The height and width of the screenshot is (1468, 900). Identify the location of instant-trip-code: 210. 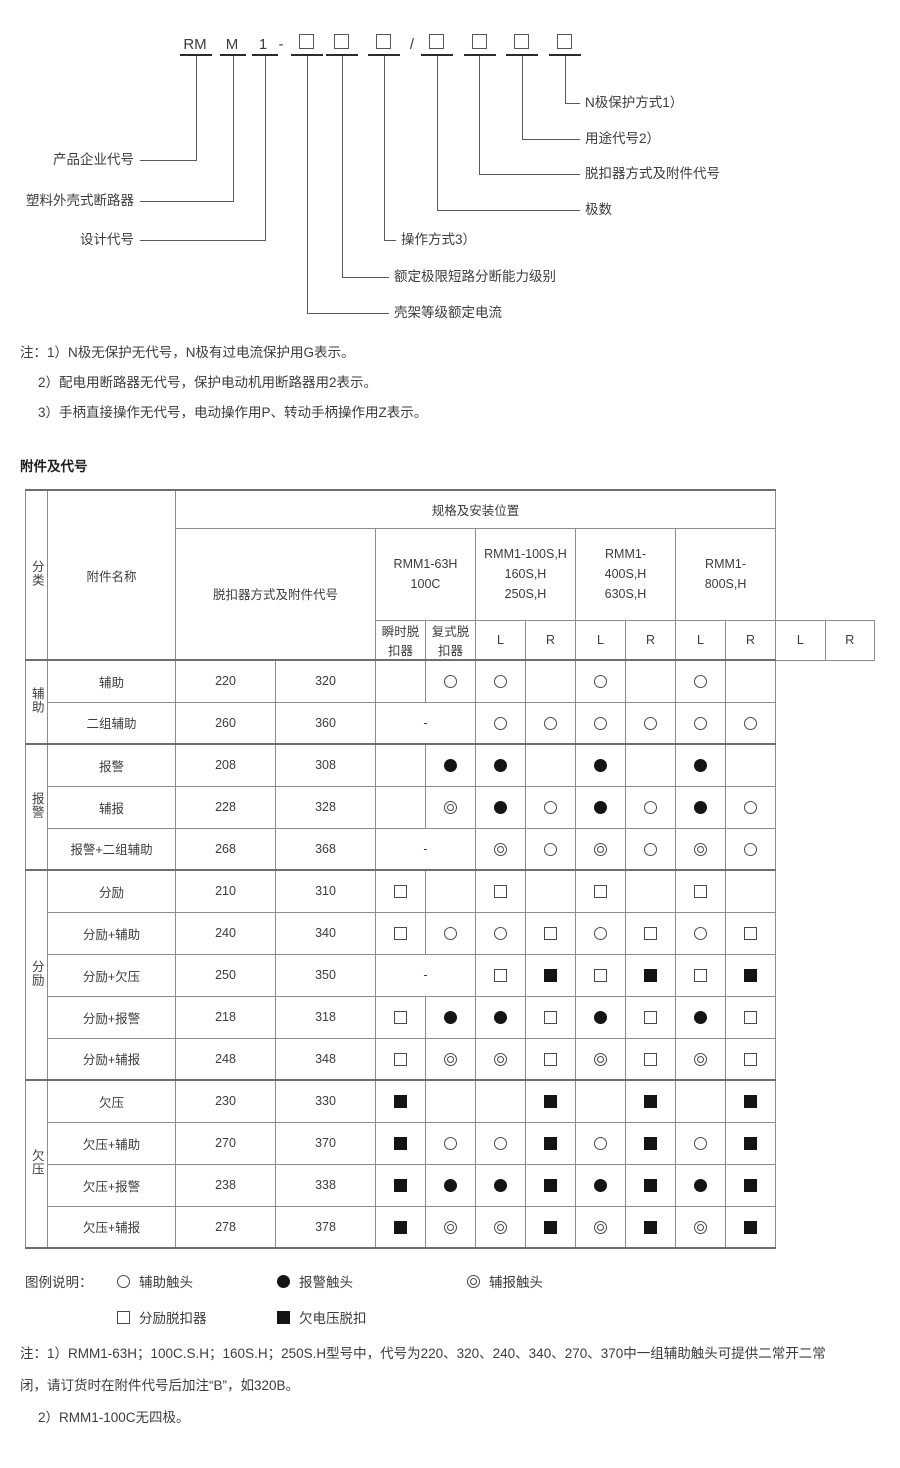
(225, 891).